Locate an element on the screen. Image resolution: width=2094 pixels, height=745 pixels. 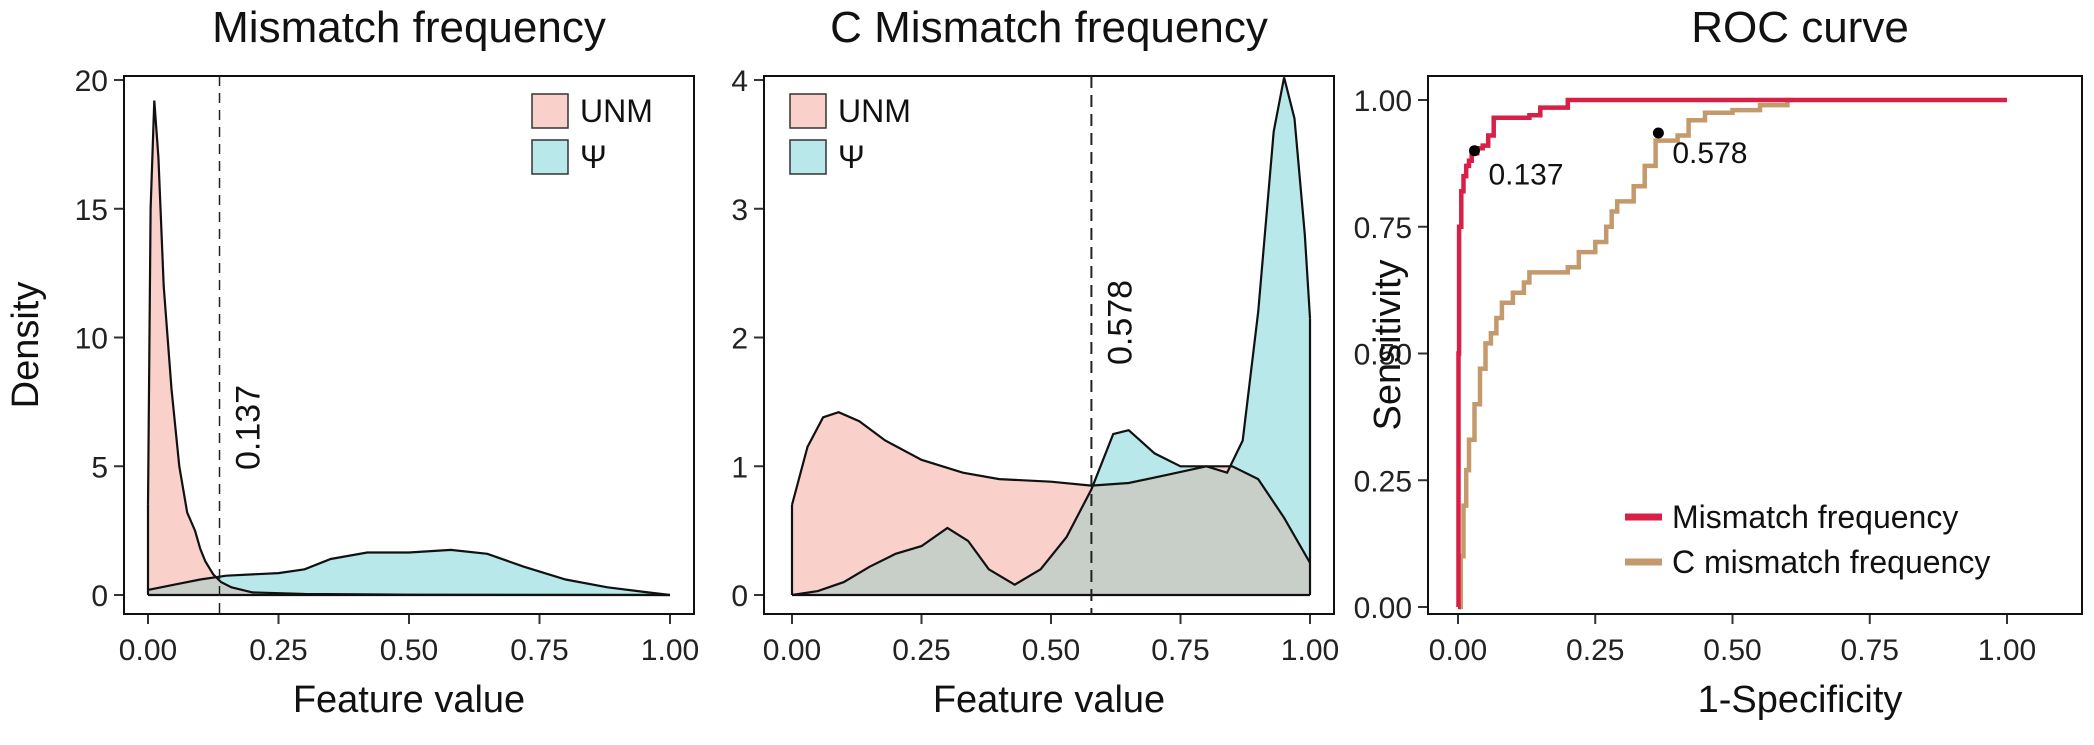
chart-title: C Mismatch frequency is located at coordinates (1049, 27).